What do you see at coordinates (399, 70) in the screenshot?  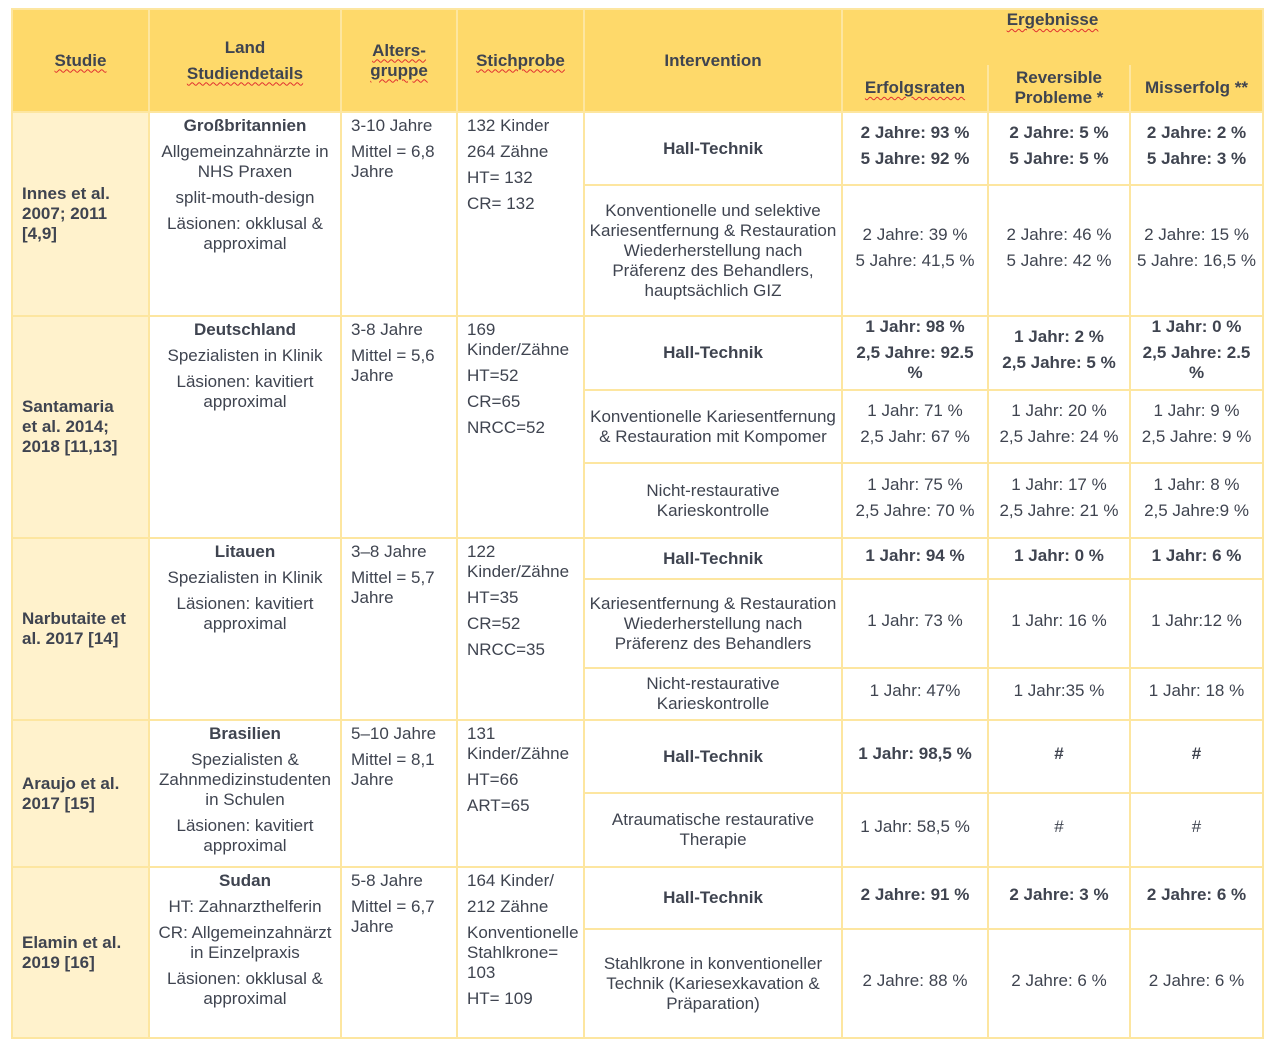 I see `header-age-label-2: gruppe` at bounding box center [399, 70].